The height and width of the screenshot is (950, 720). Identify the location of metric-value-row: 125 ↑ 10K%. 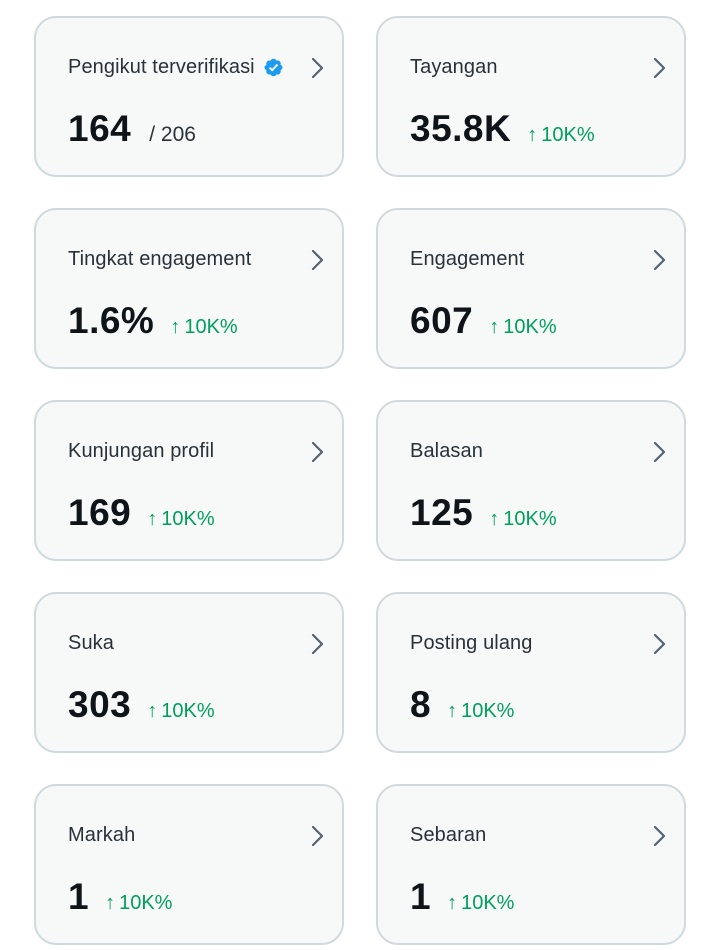
(483, 513).